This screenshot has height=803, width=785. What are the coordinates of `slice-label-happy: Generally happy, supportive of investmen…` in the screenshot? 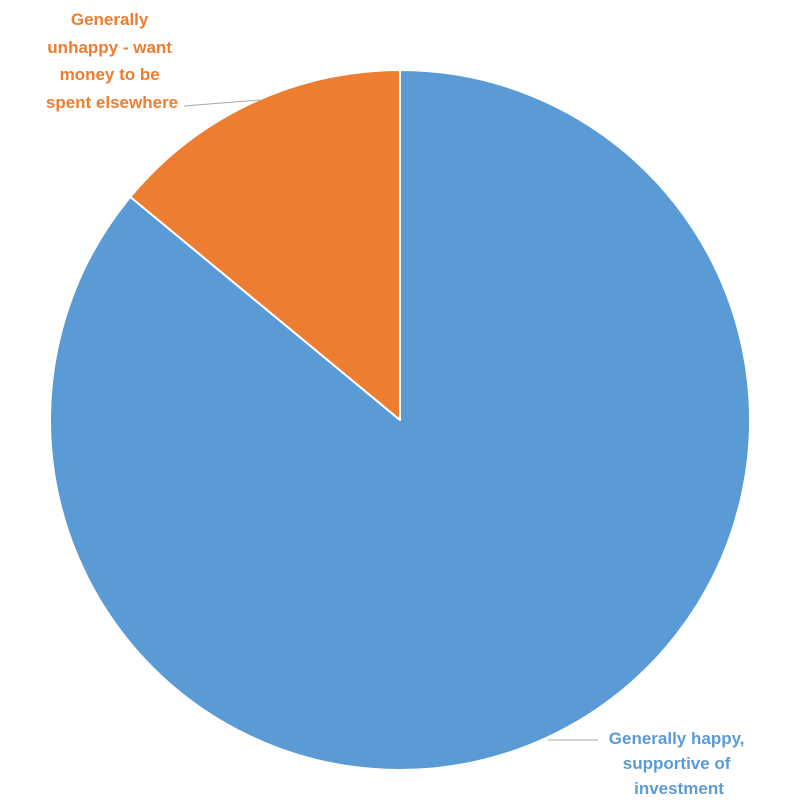 It's located at (679, 763).